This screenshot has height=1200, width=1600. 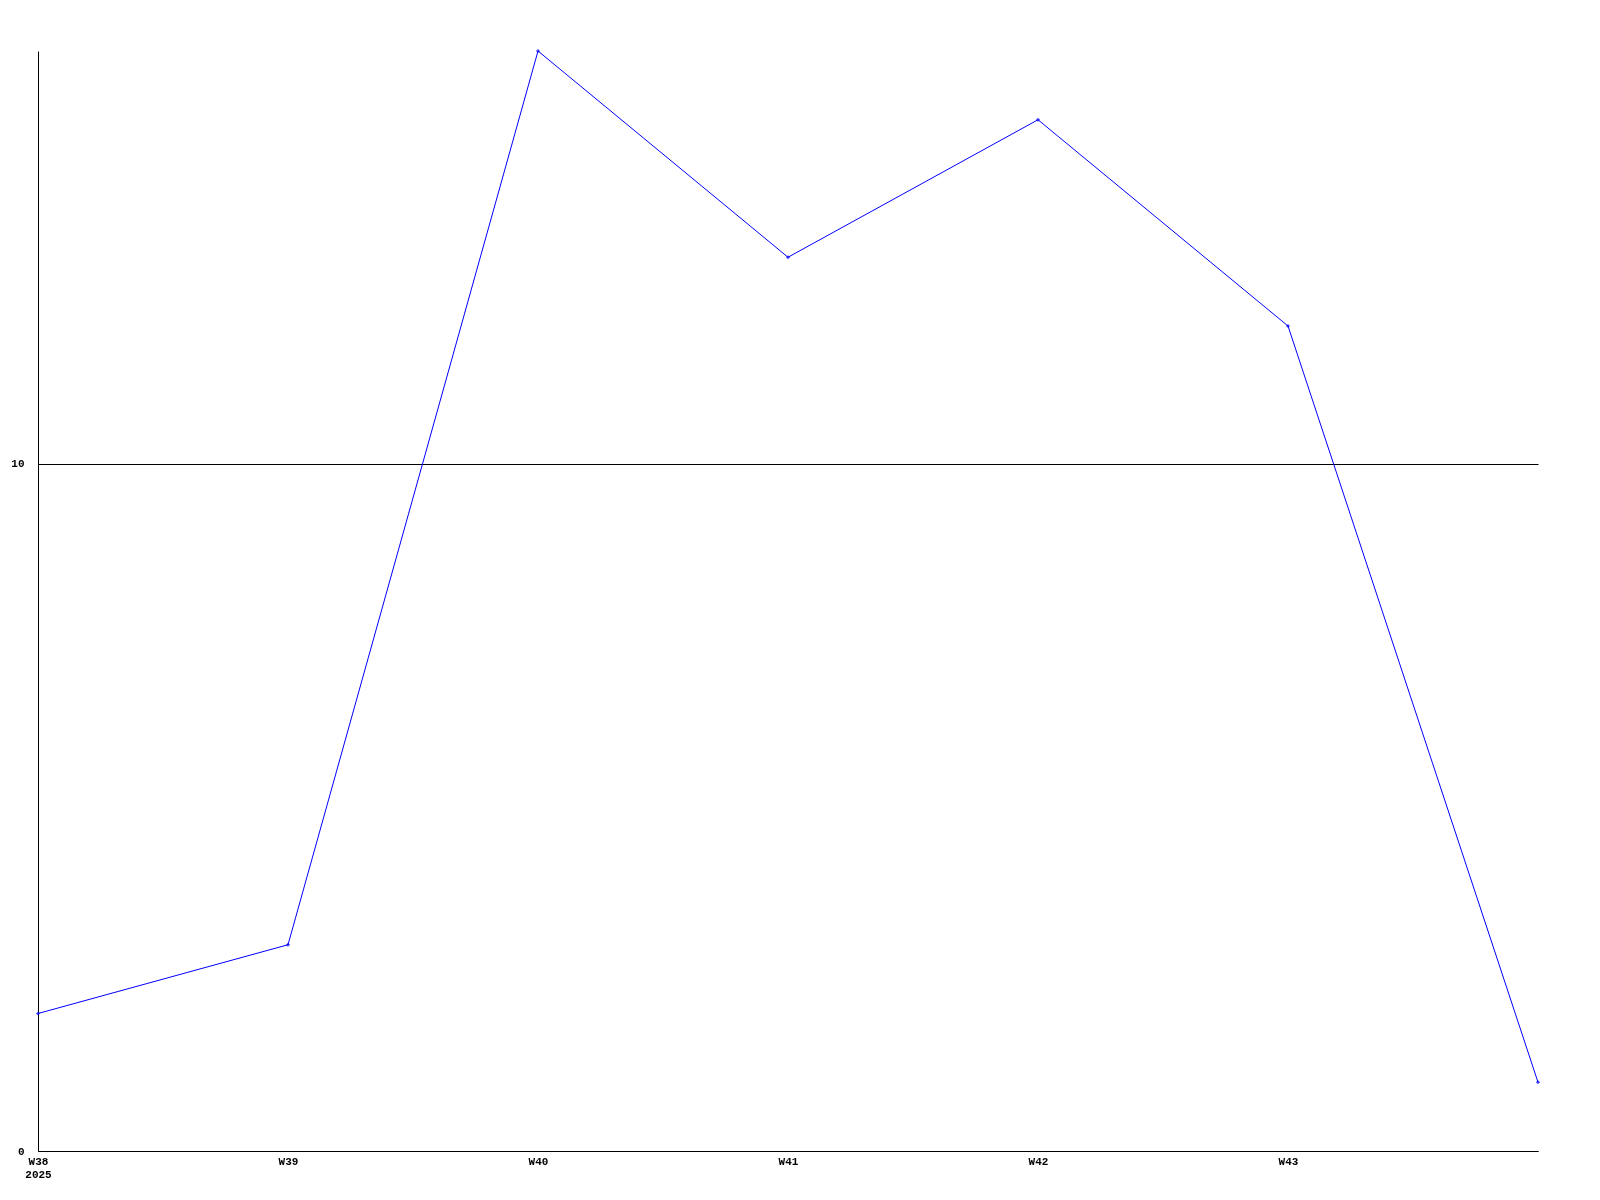 What do you see at coordinates (21, 1151) in the screenshot?
I see `y-tick-label: 0` at bounding box center [21, 1151].